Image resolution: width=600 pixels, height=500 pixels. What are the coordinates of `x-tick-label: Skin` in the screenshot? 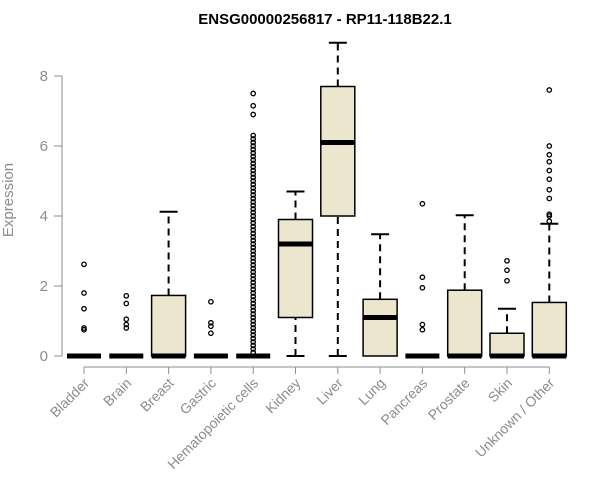 It's located at (500, 390).